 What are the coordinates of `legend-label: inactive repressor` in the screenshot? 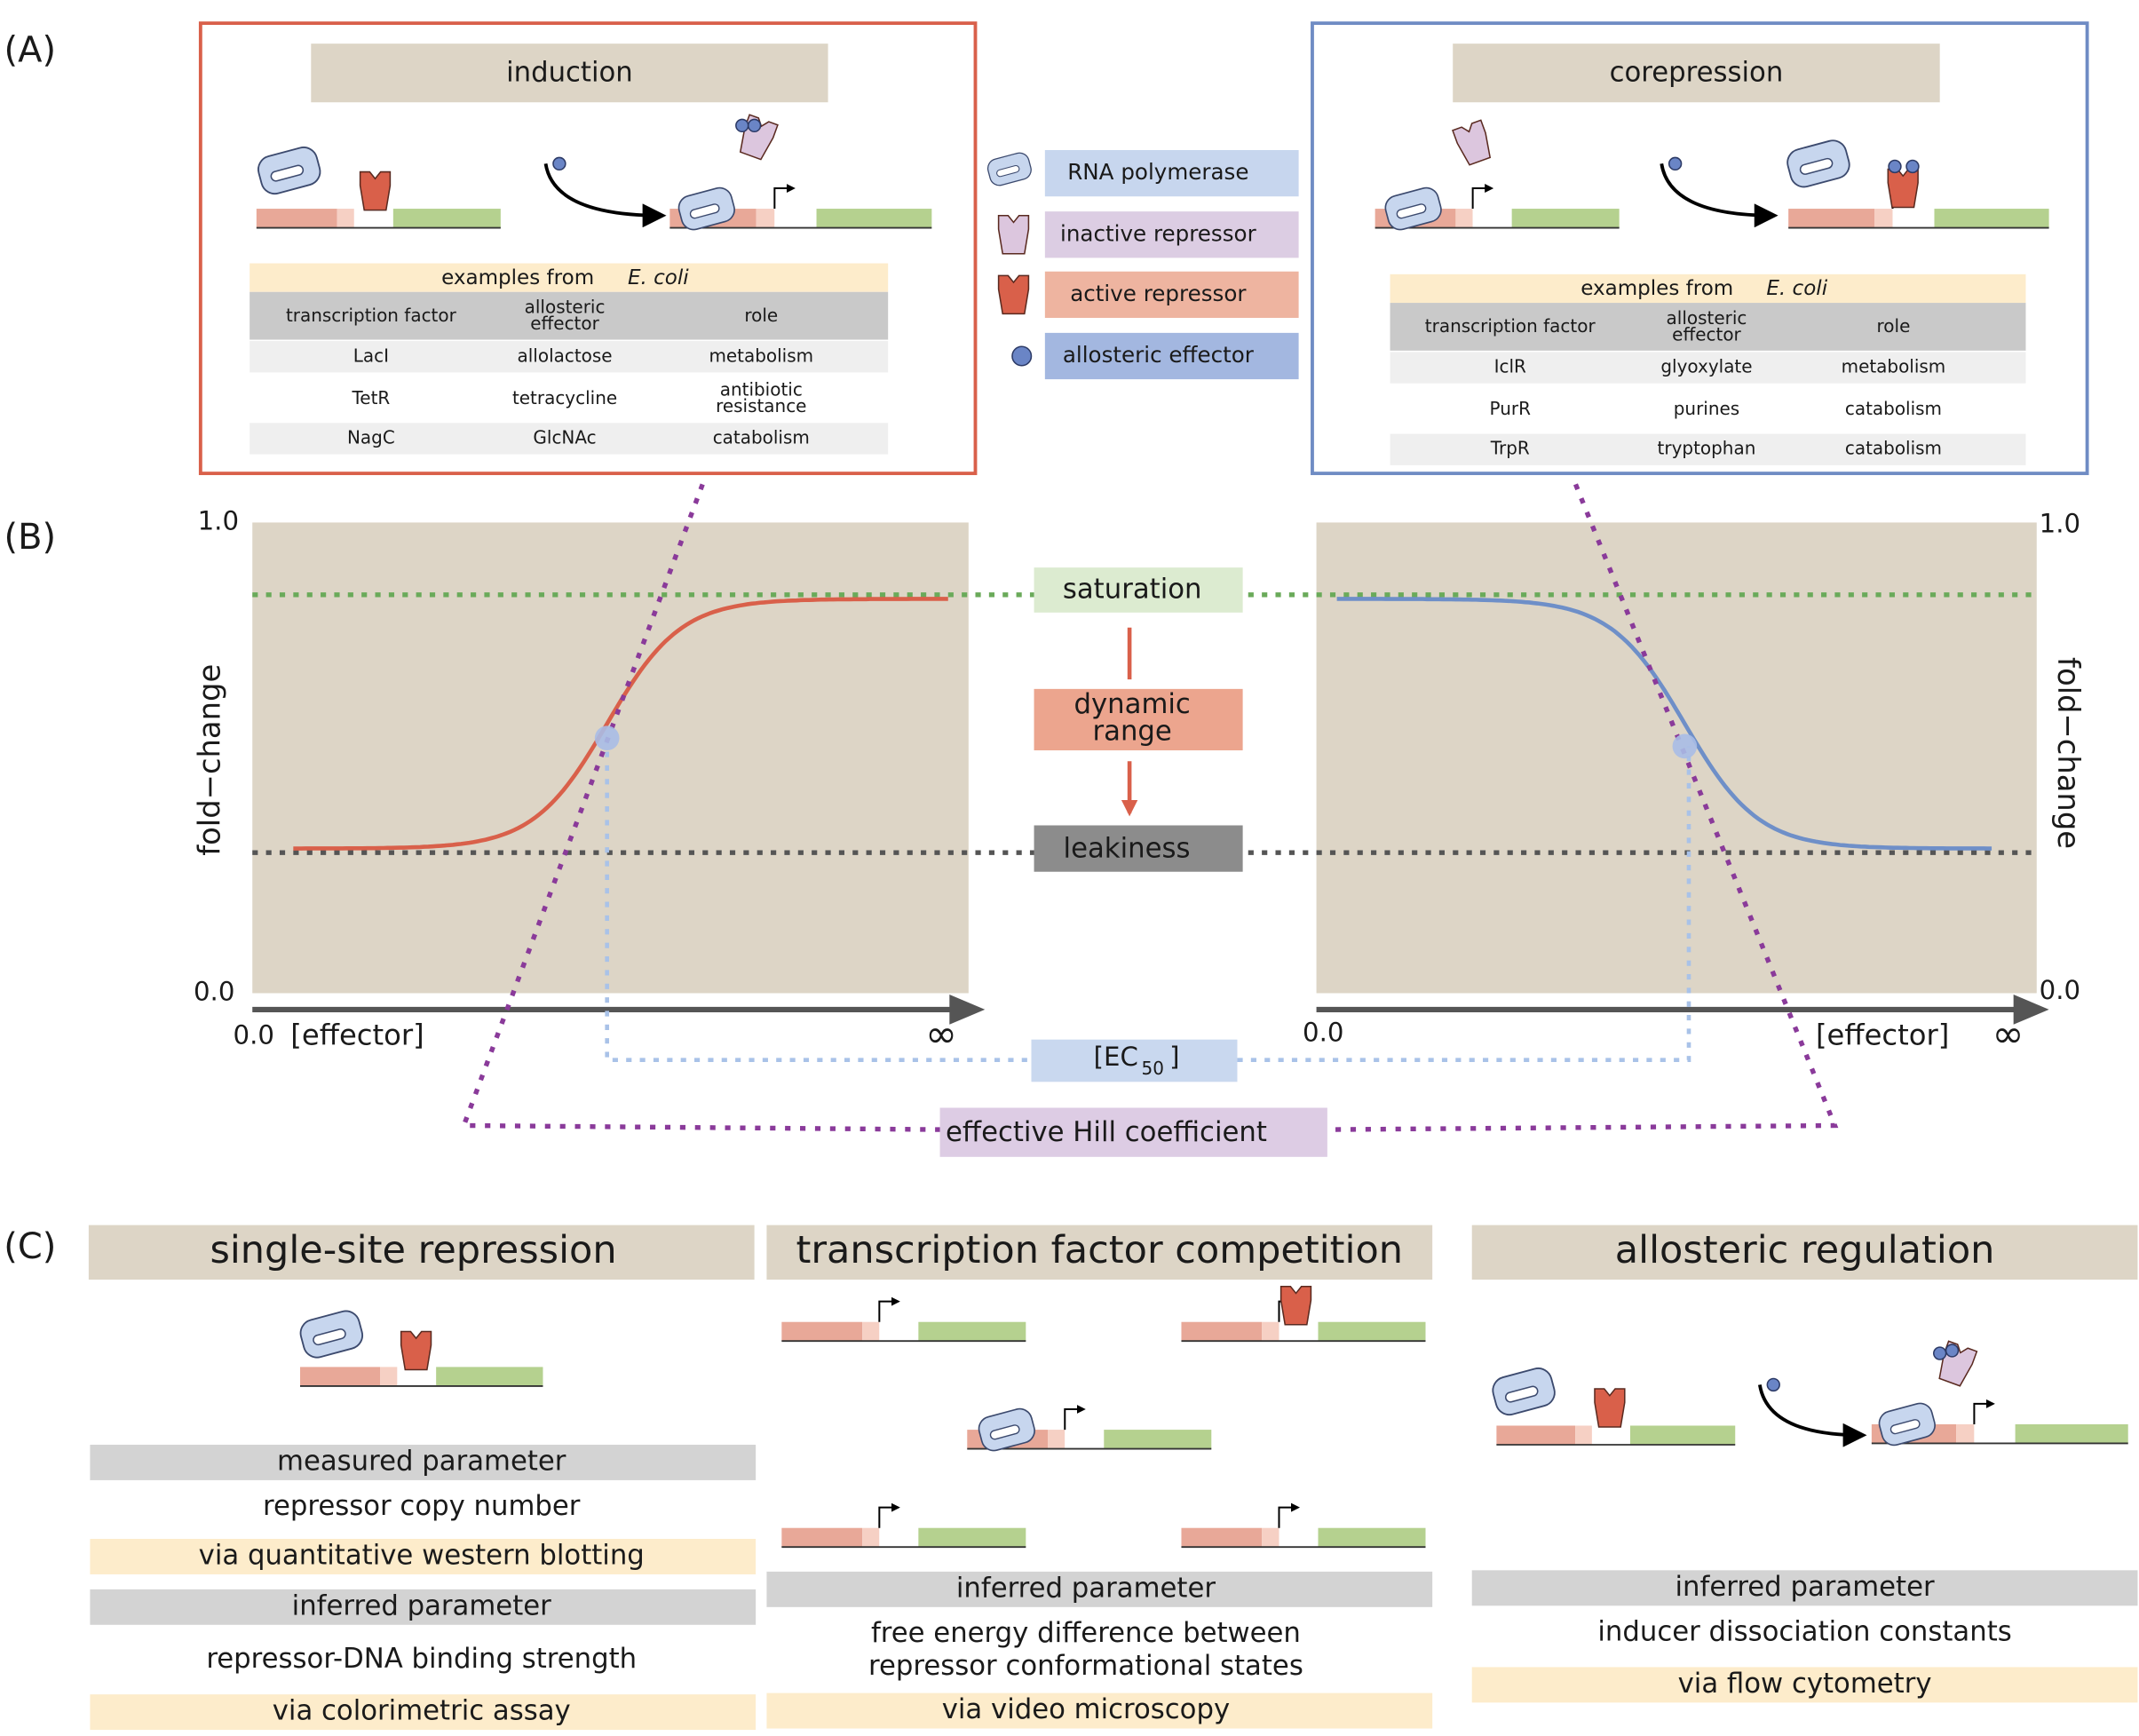 It's located at (1158, 233).